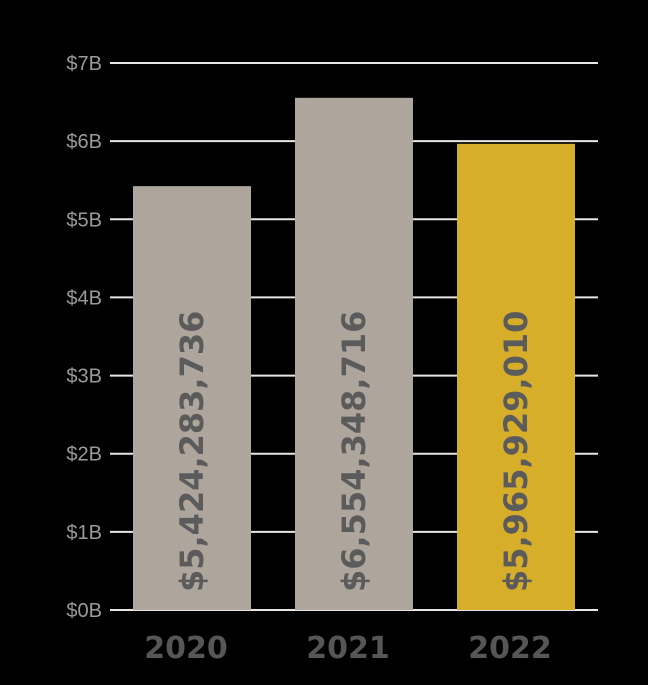 This screenshot has height=685, width=648. What do you see at coordinates (84, 220) in the screenshot?
I see `y-tick-label: $5B` at bounding box center [84, 220].